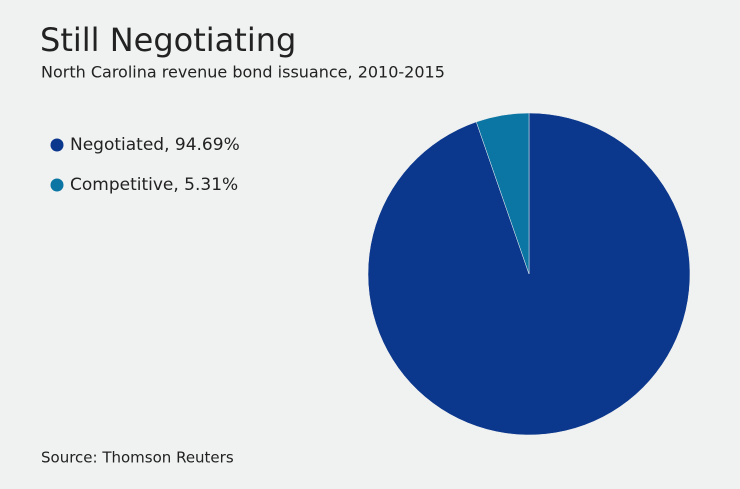 The height and width of the screenshot is (489, 740). I want to click on chart-title: Still Negotiating, so click(168, 40).